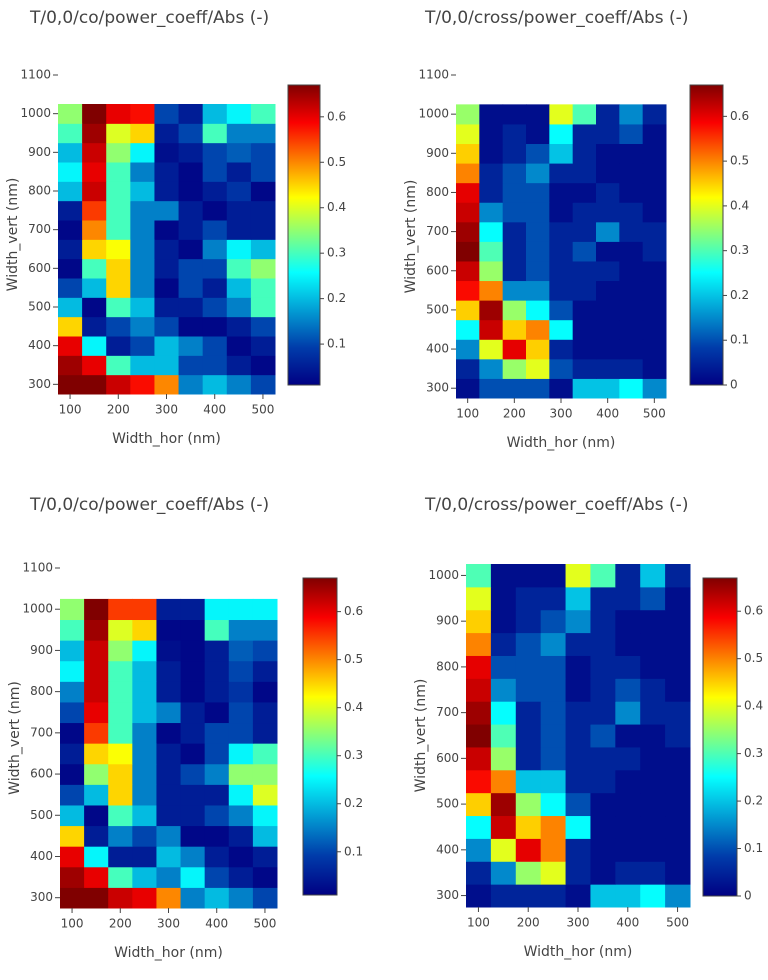 The width and height of the screenshot is (768, 980). I want to click on y-tick-label: 1100, so click(37, 568).